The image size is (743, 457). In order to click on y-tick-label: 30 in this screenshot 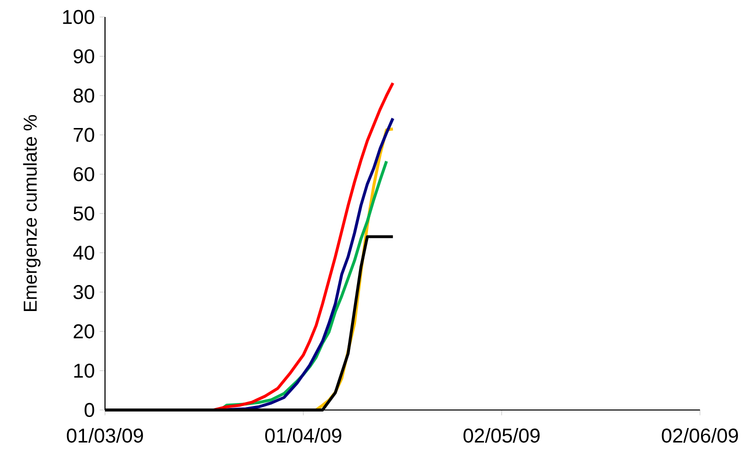, I will do `click(83, 292)`.